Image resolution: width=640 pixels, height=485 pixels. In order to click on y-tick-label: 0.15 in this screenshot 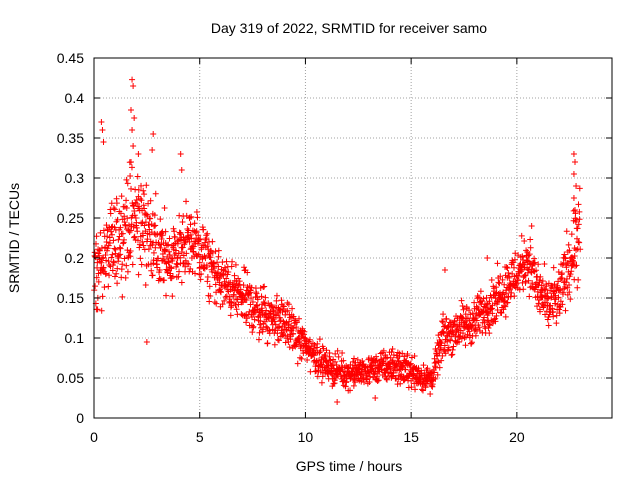, I will do `click(70, 298)`.